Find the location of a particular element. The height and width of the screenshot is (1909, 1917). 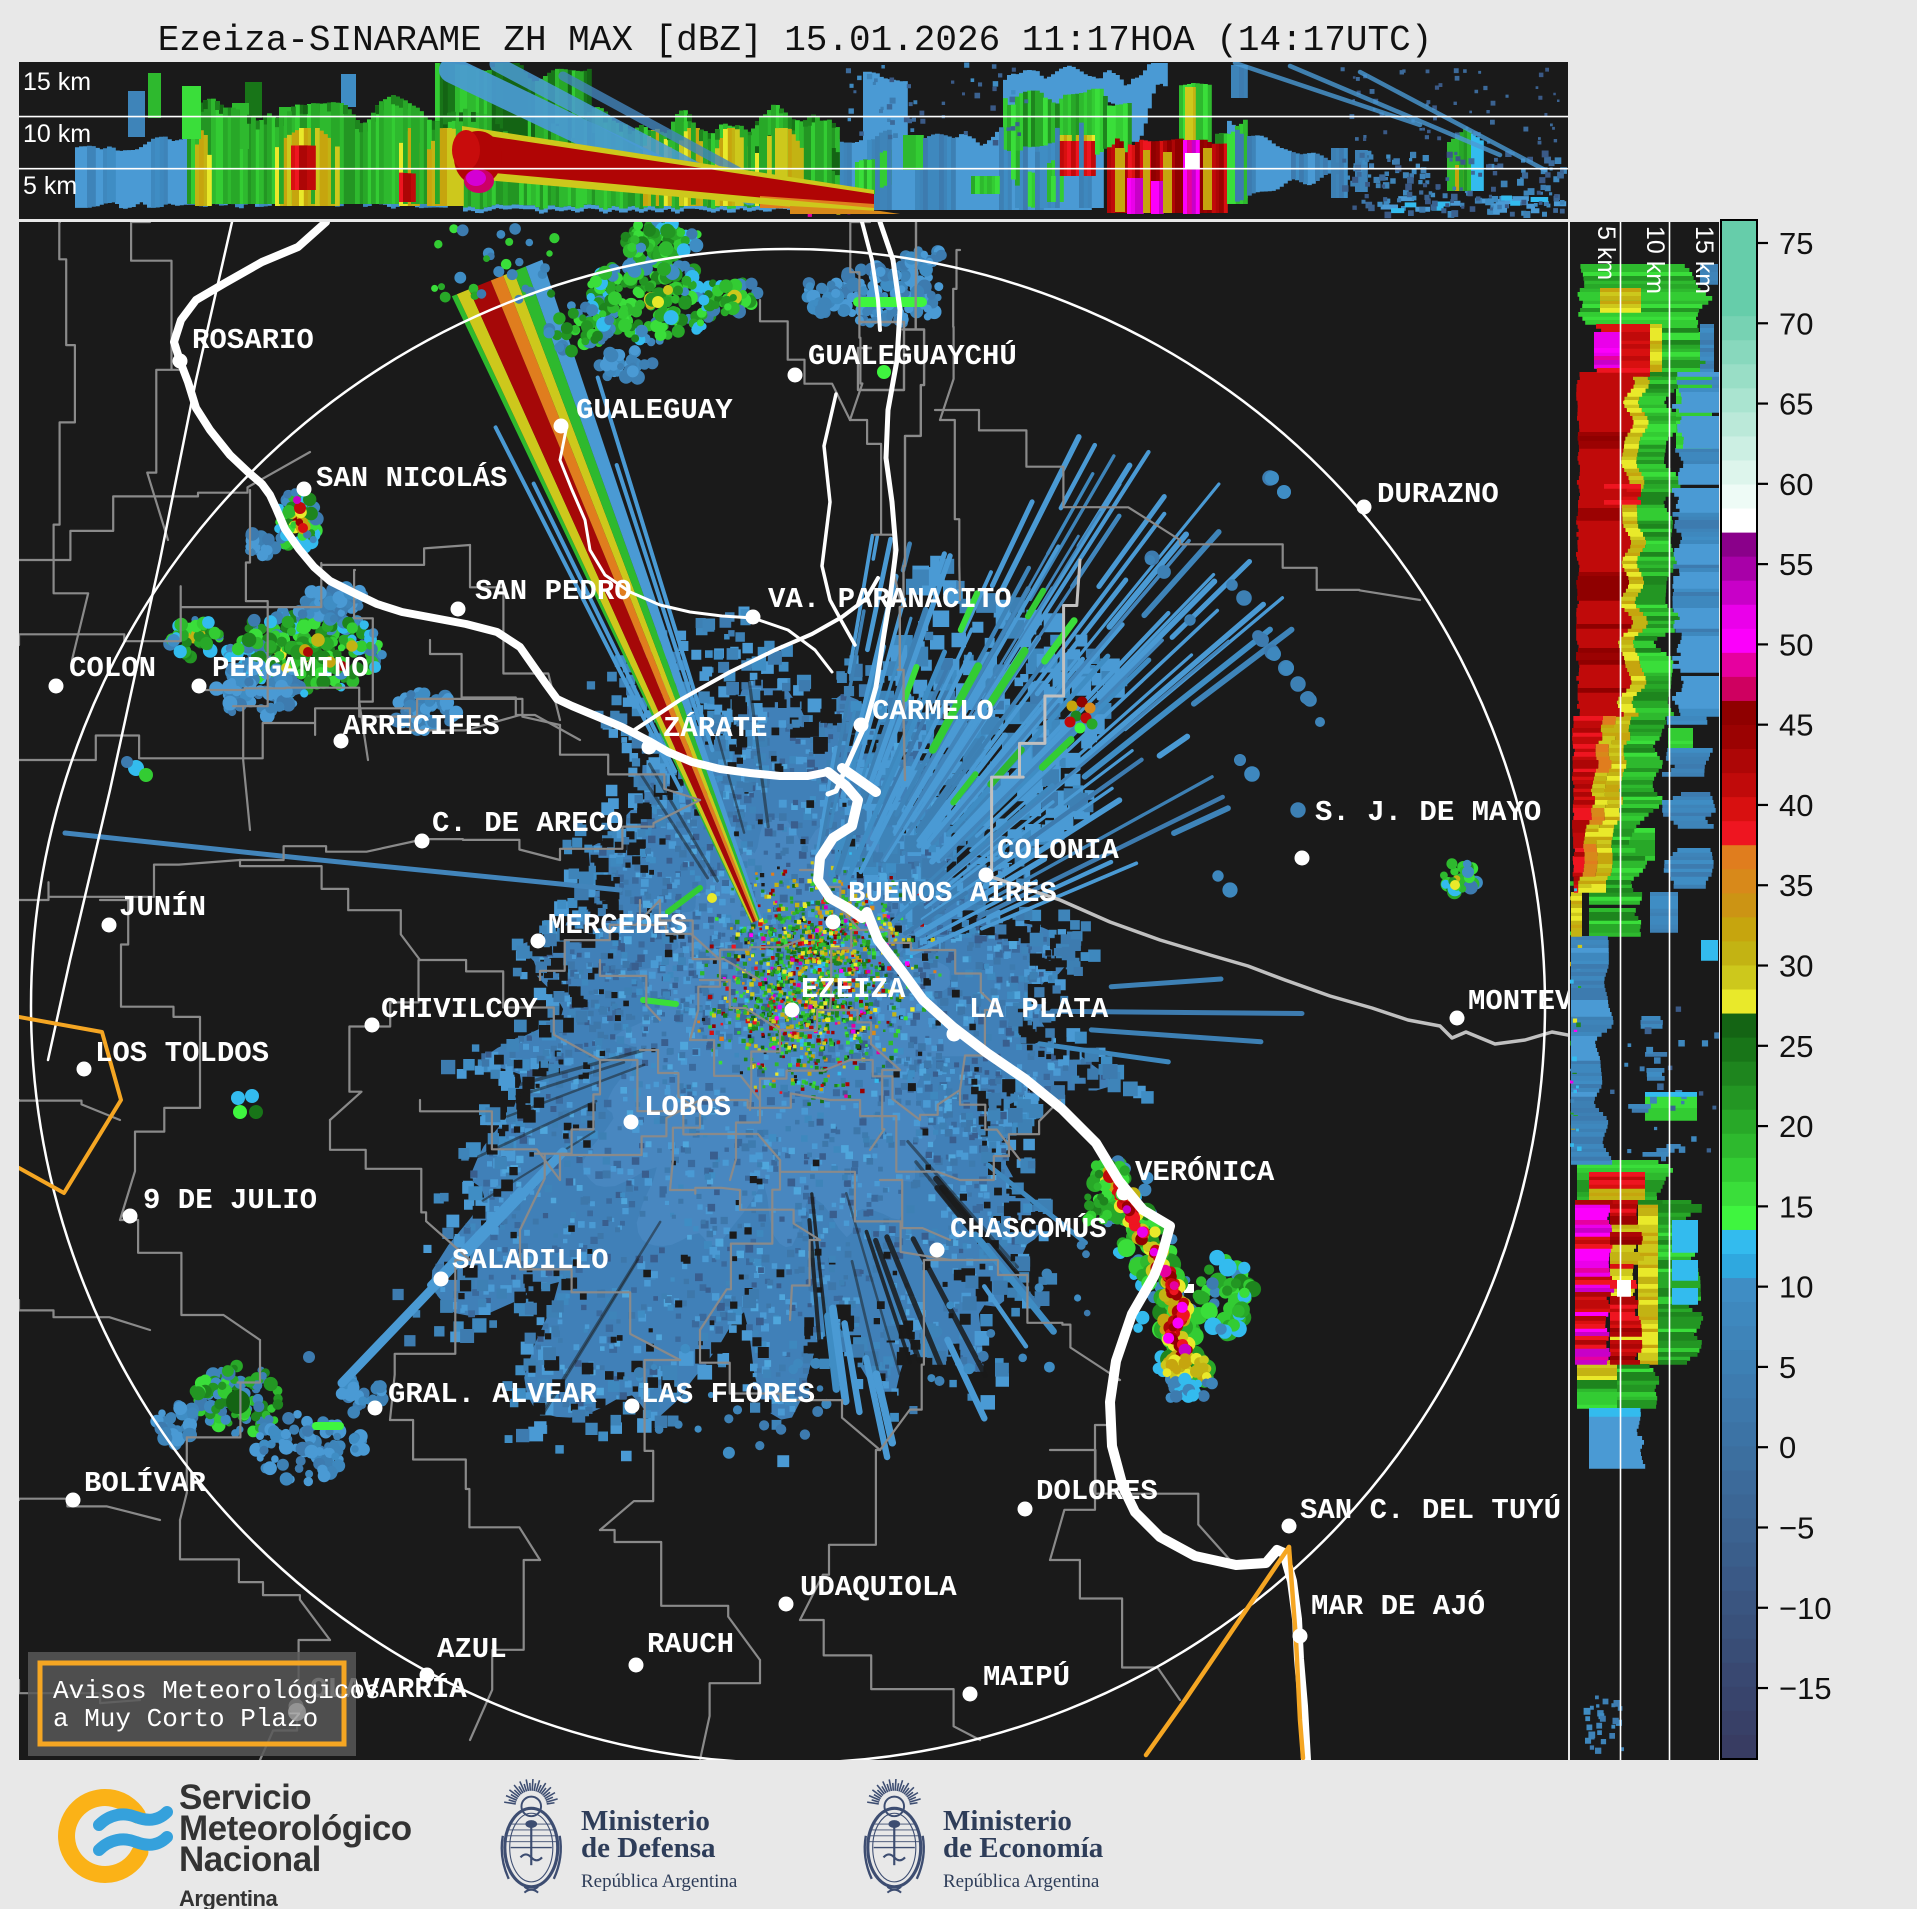

svg-text: VA. PARANACITO is located at coordinates (890, 599).